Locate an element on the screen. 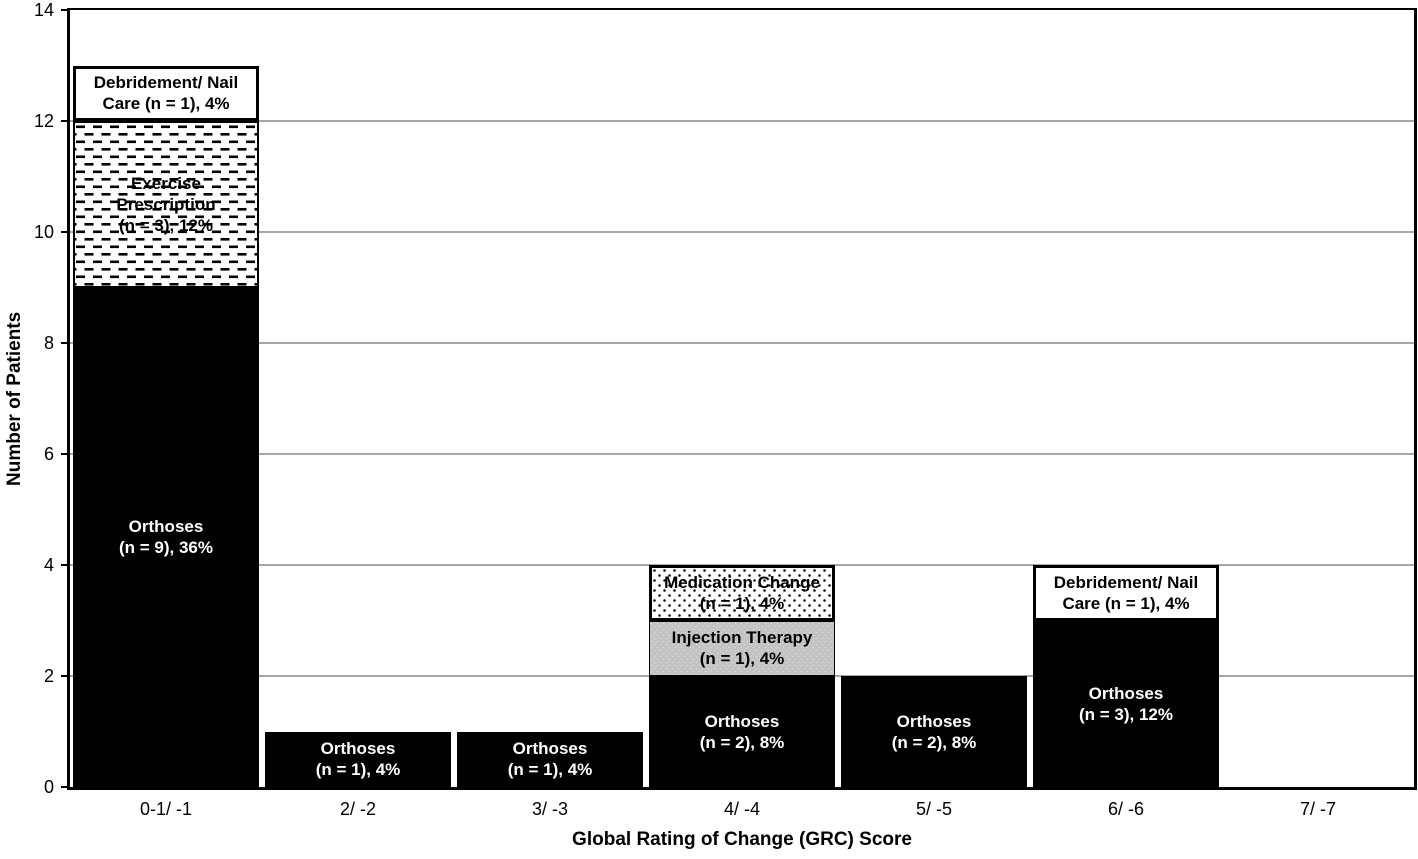  x-tick-label: 5/ -5 is located at coordinates (934, 809).